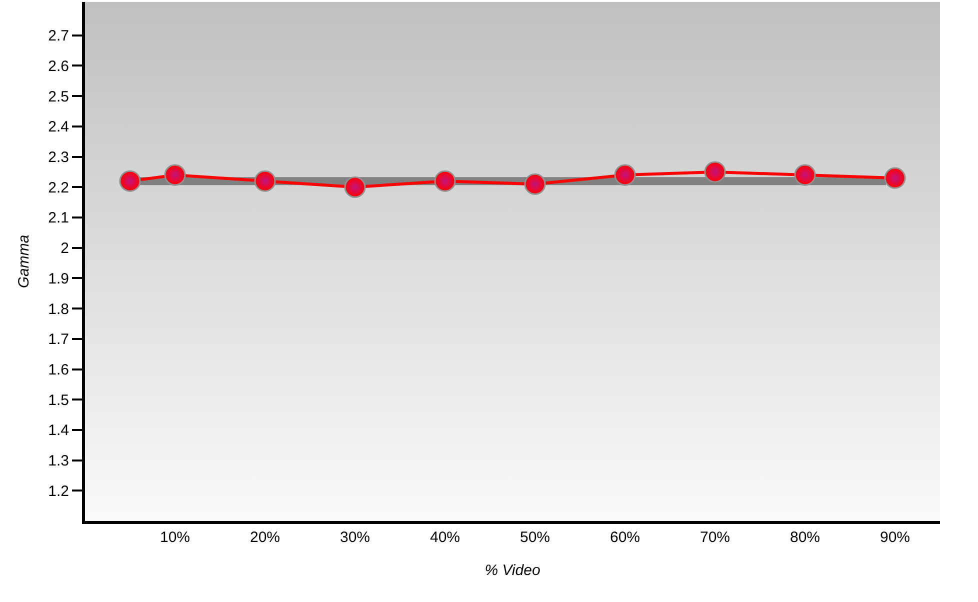 The width and height of the screenshot is (978, 602). I want to click on y-tick-label: 1.7, so click(58, 339).